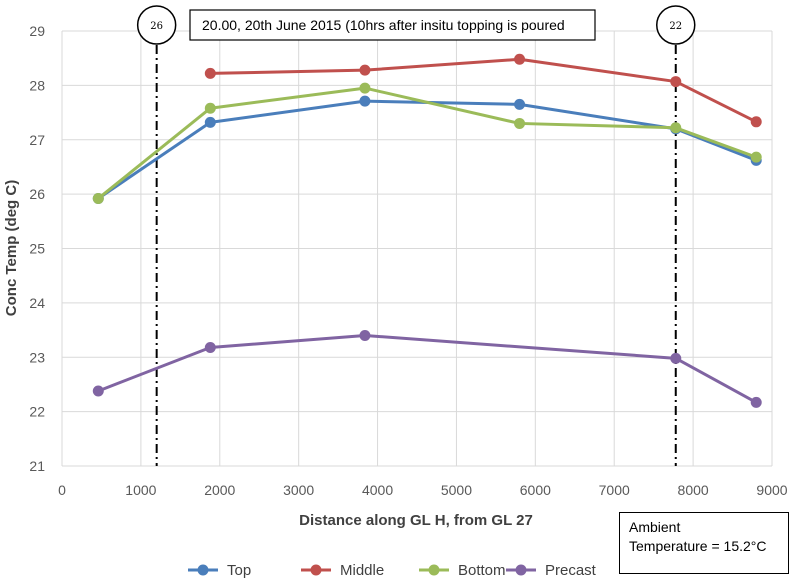 This screenshot has height=581, width=799. I want to click on legend-item-precast: Precast, so click(551, 570).